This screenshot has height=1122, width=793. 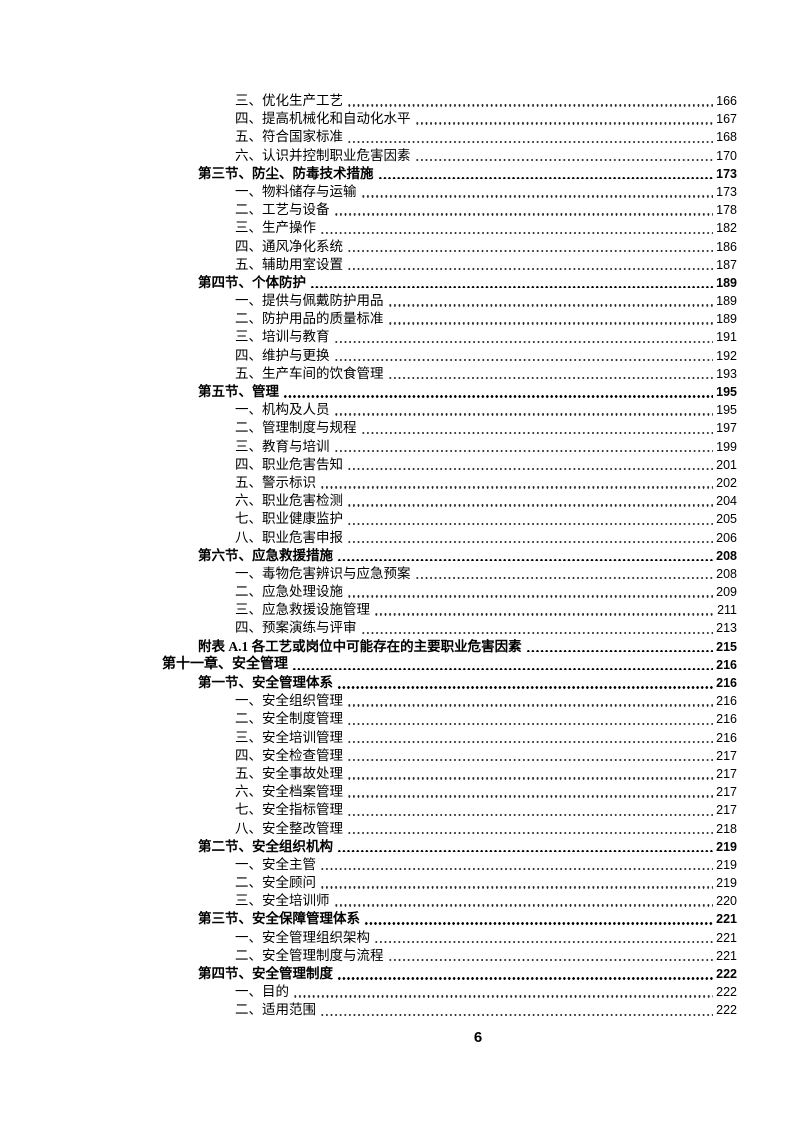 I want to click on toc-entry-label: 第一节、安全管理体系, so click(x=265, y=682).